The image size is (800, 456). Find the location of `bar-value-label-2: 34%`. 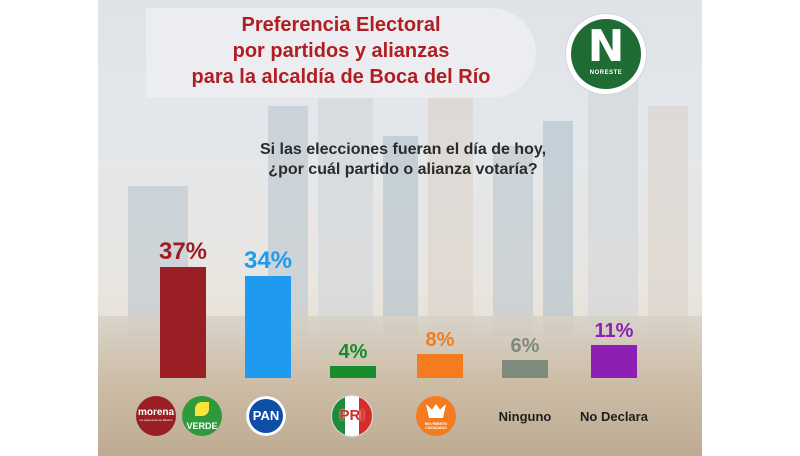

bar-value-label-2: 34% is located at coordinates (268, 260).